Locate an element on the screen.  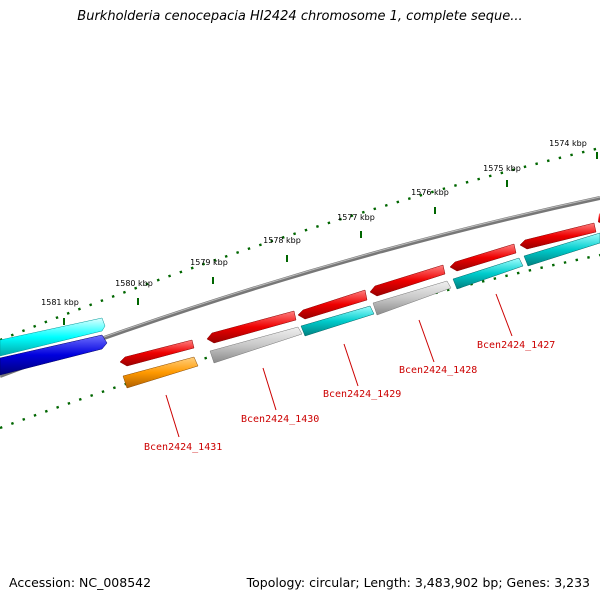
gene-arrow-next-forward is located at coordinates (558, 236).